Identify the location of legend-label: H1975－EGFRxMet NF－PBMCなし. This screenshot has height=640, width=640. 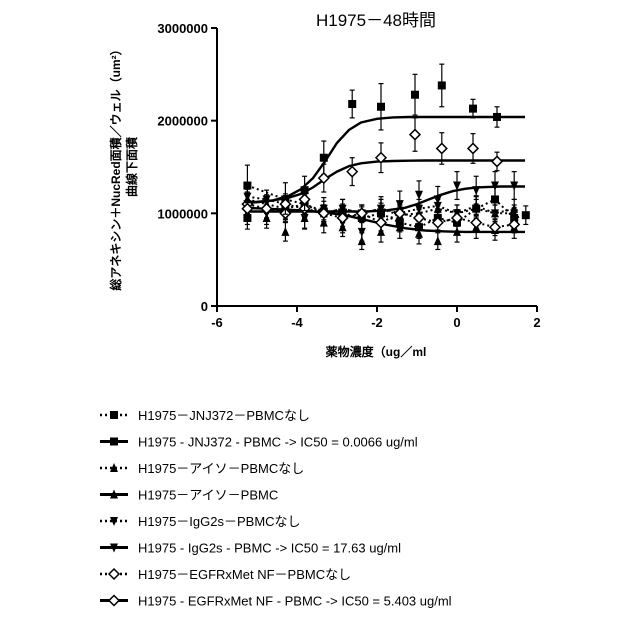
(244, 574).